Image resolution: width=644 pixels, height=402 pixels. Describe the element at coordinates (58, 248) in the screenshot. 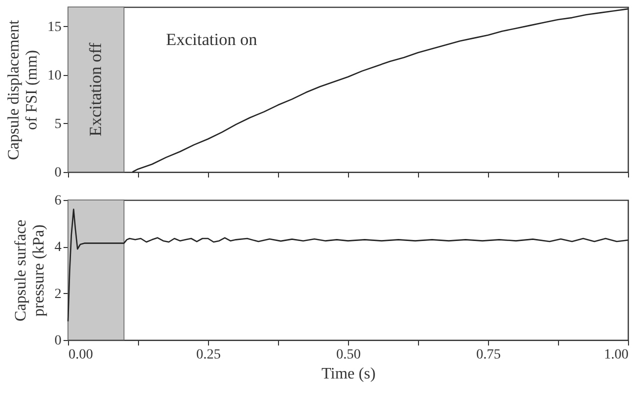

I see `y-tick-label: 4` at that location.